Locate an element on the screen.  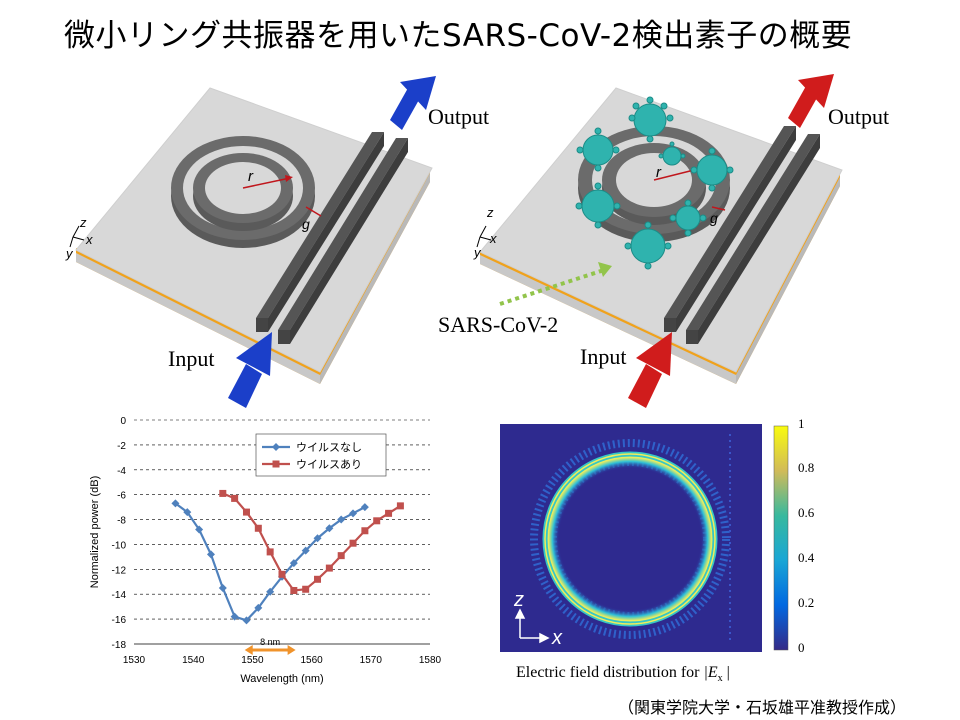
field-distribution-map: z x is located at coordinates (644, 538).